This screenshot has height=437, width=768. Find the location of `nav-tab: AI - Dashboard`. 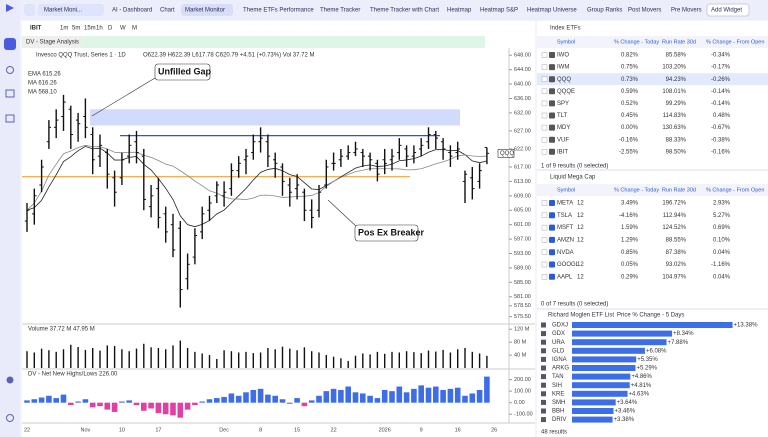

nav-tab: AI - Dashboard is located at coordinates (132, 11).